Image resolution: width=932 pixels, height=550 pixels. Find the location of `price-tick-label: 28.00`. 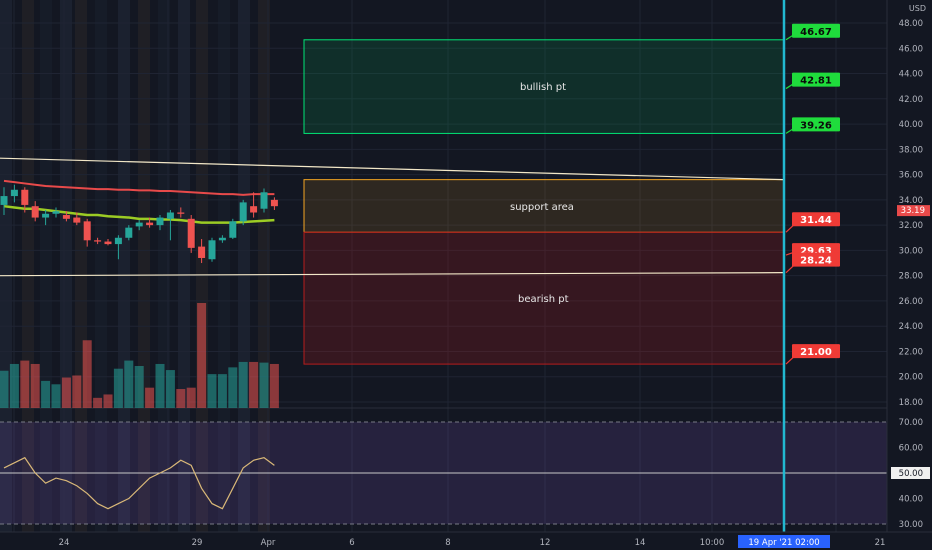

price-tick-label: 28.00 is located at coordinates (911, 277).